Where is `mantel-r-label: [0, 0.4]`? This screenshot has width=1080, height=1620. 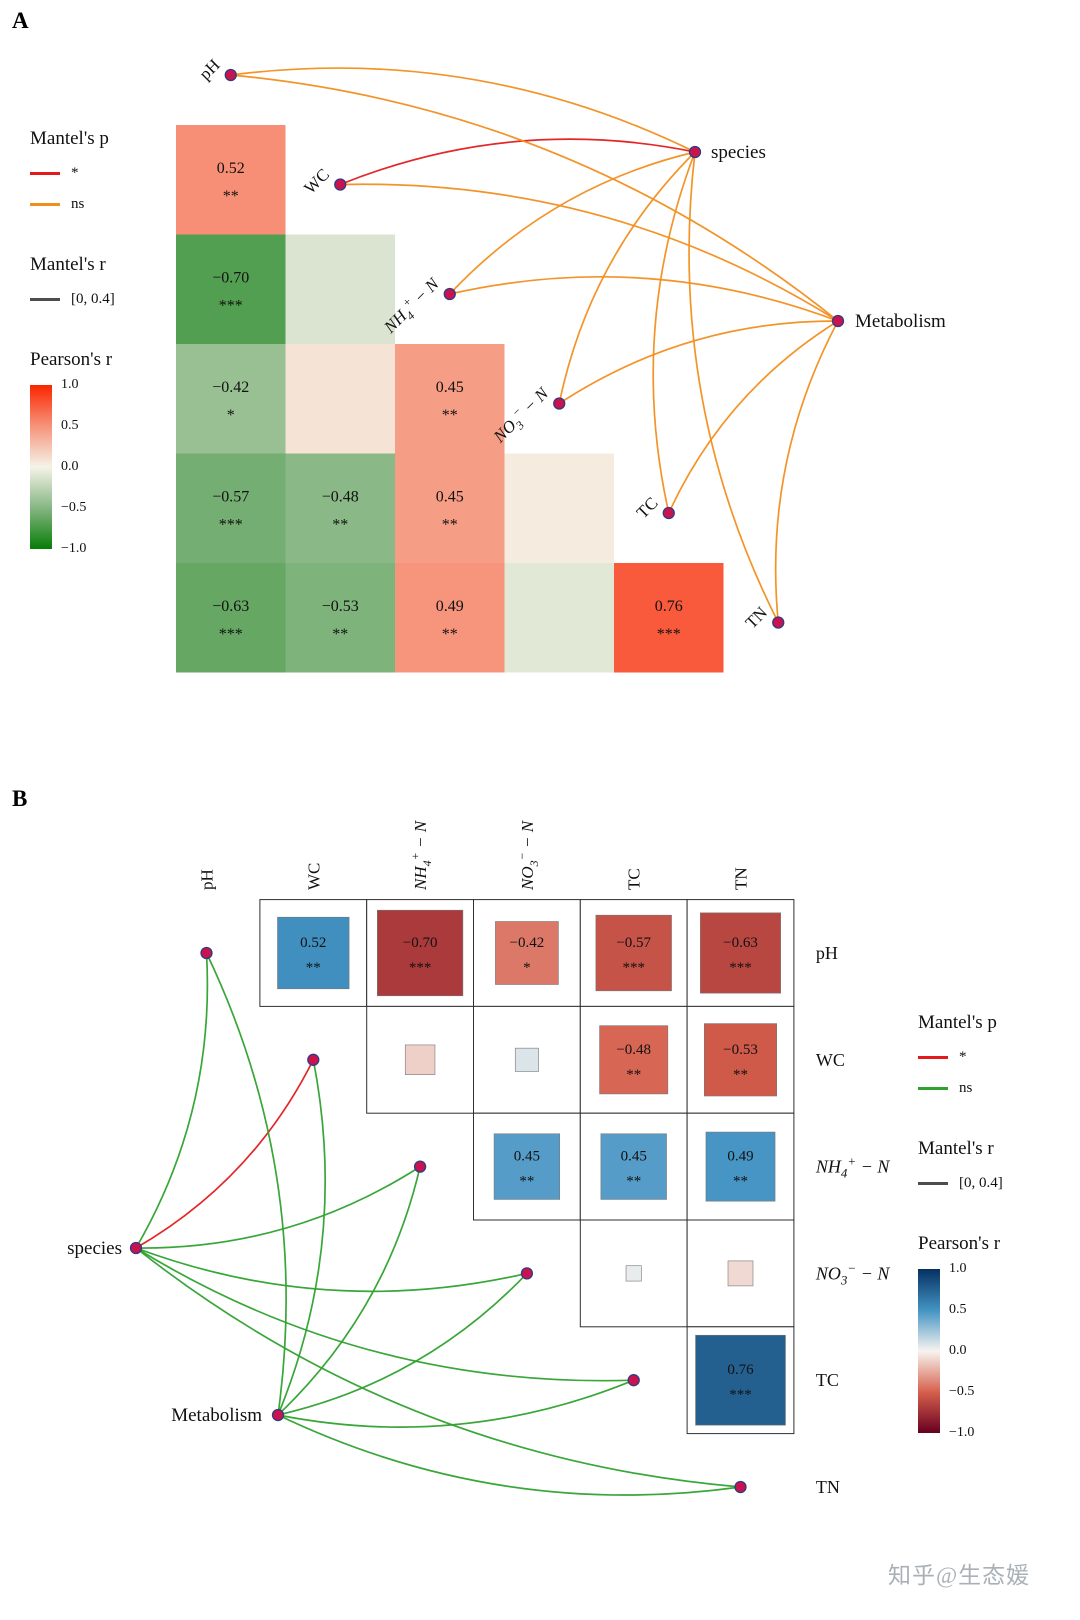
mantel-r-label: [0, 0.4] is located at coordinates (93, 298).